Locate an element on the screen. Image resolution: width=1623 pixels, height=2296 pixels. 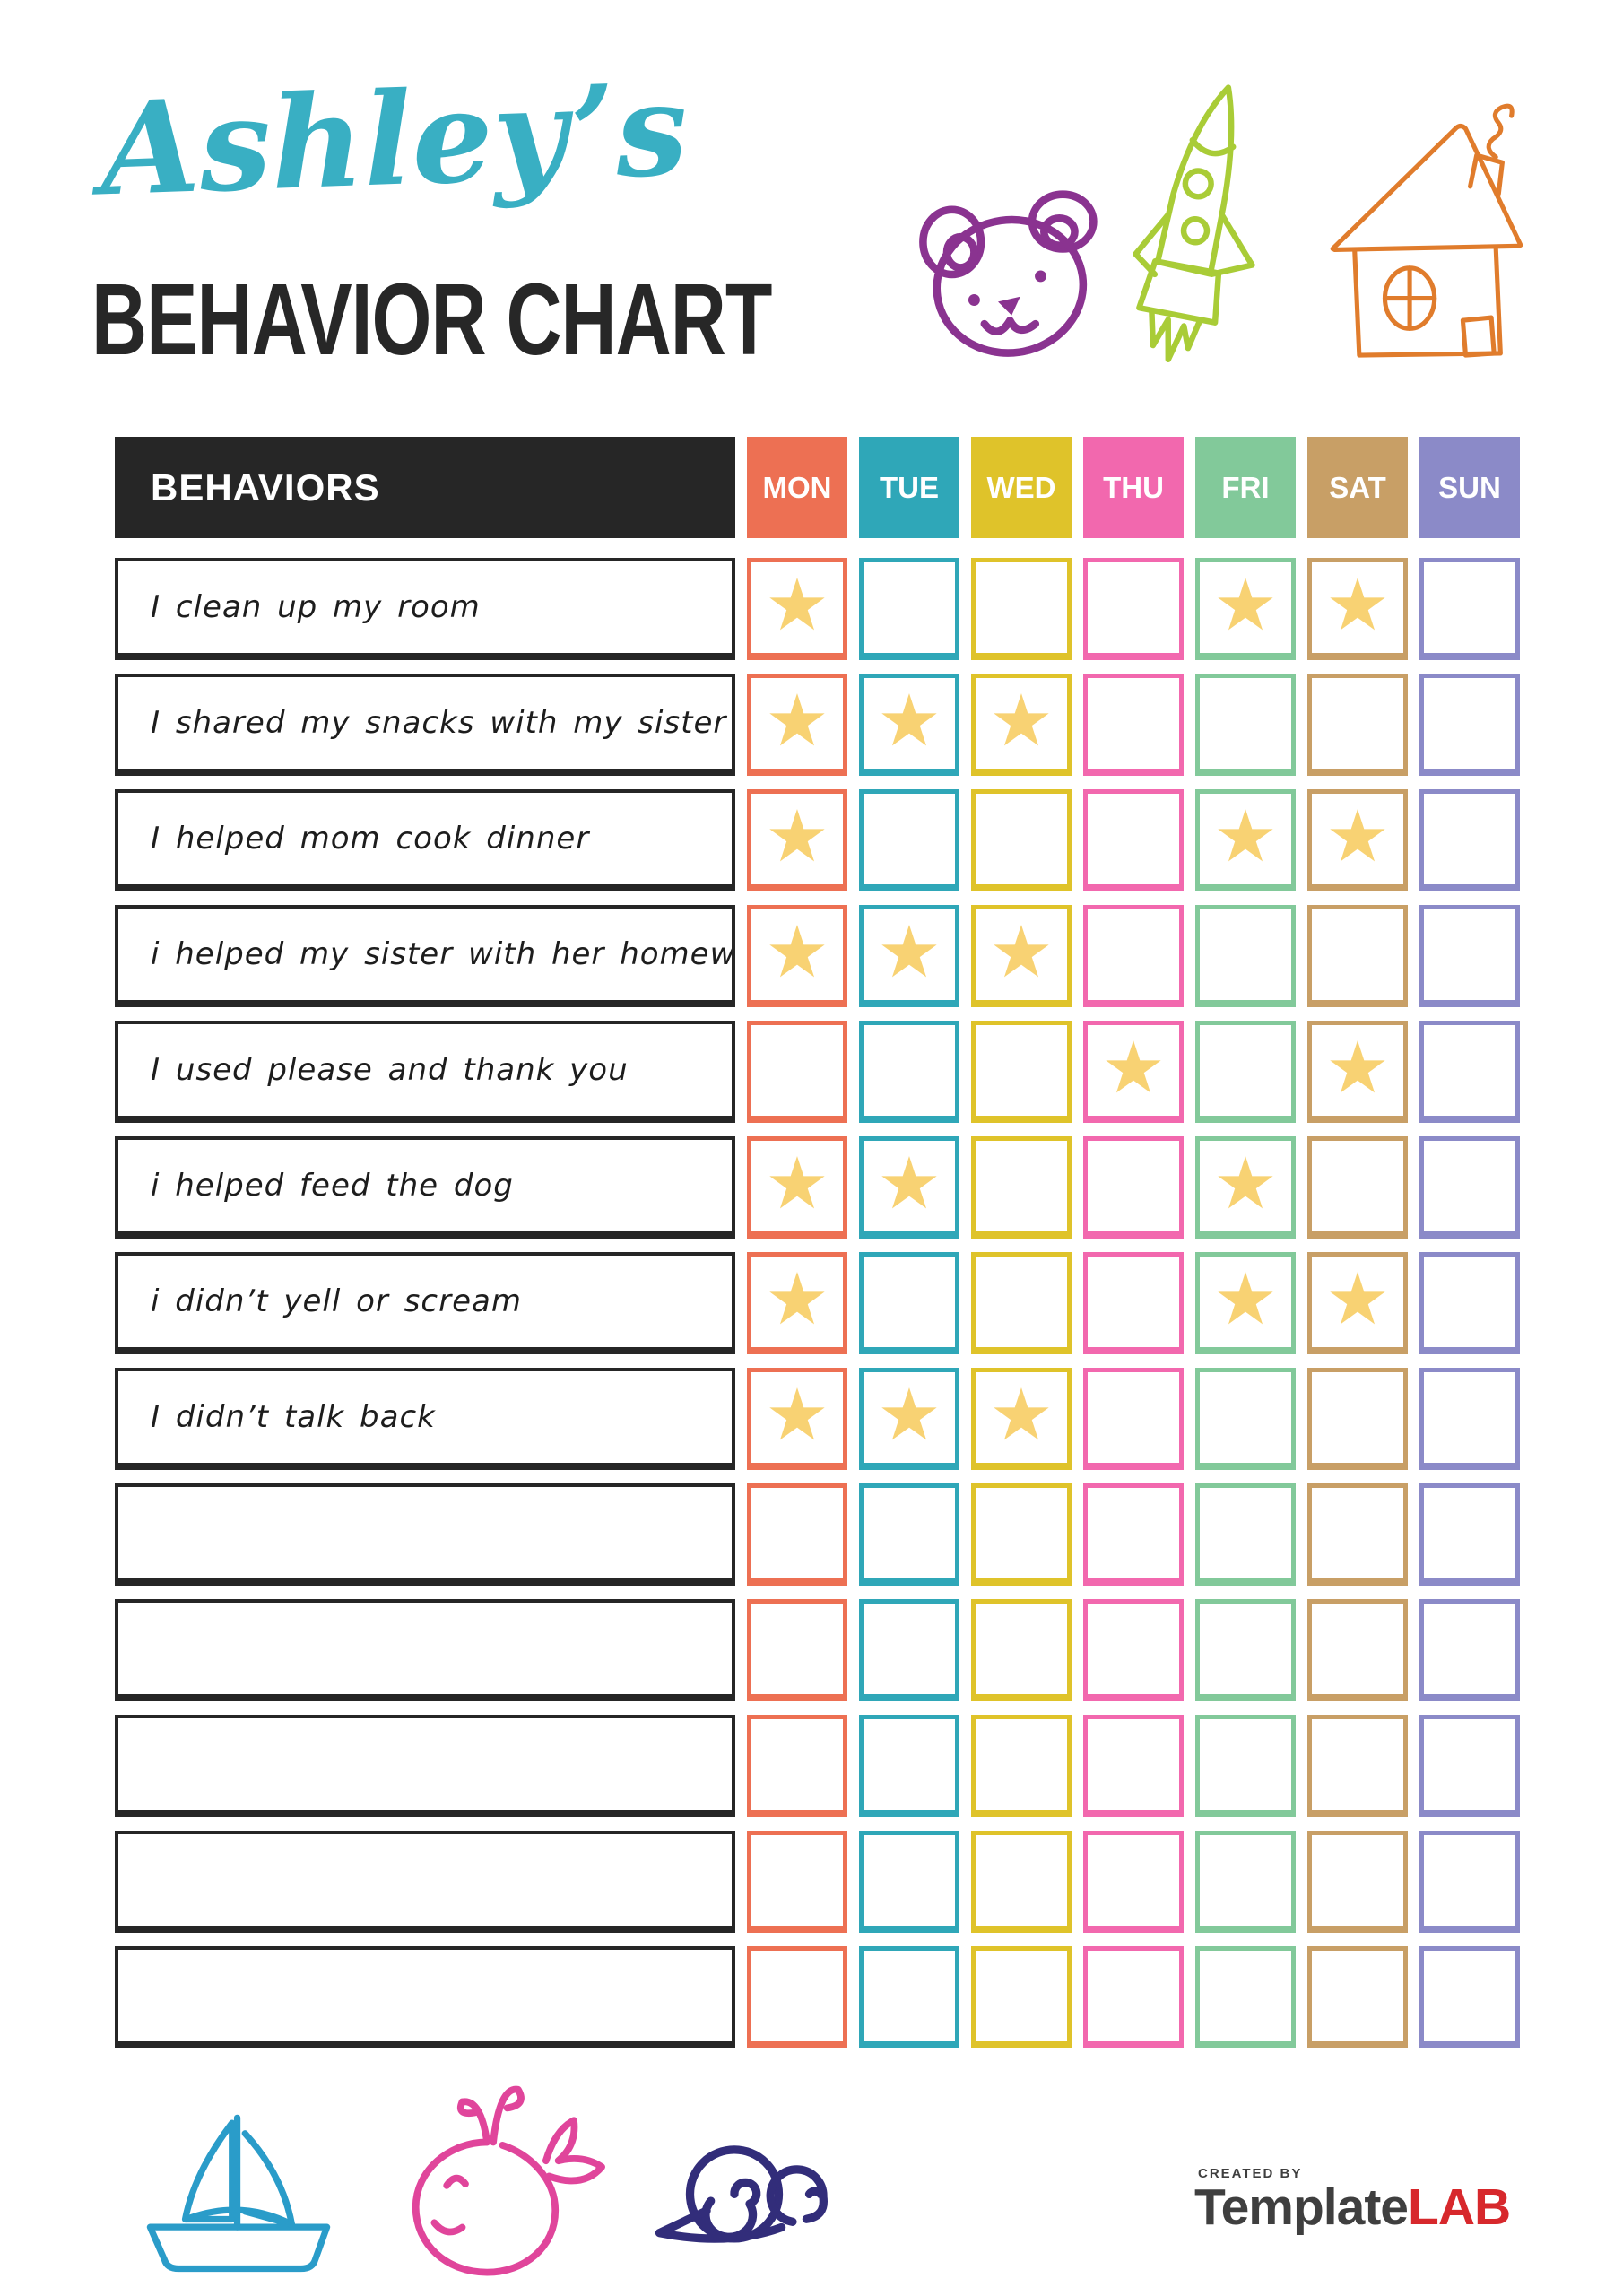
behavior-label: i helped my sister with her homework is located at coordinates (425, 956).